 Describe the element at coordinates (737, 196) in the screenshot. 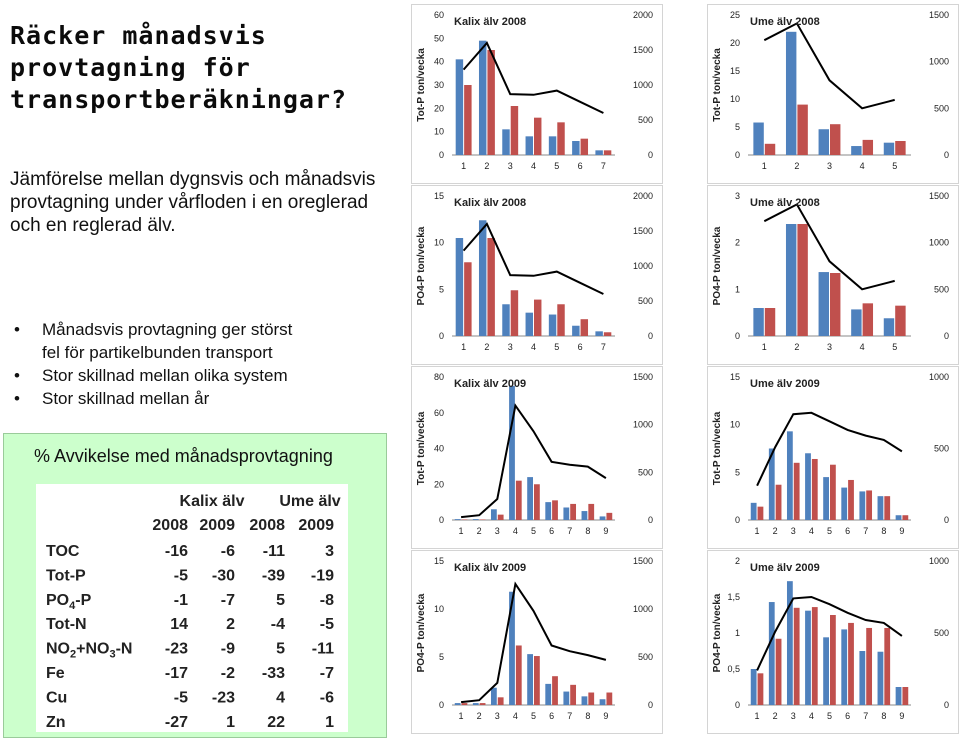

I see `y-tick-label: 3` at that location.